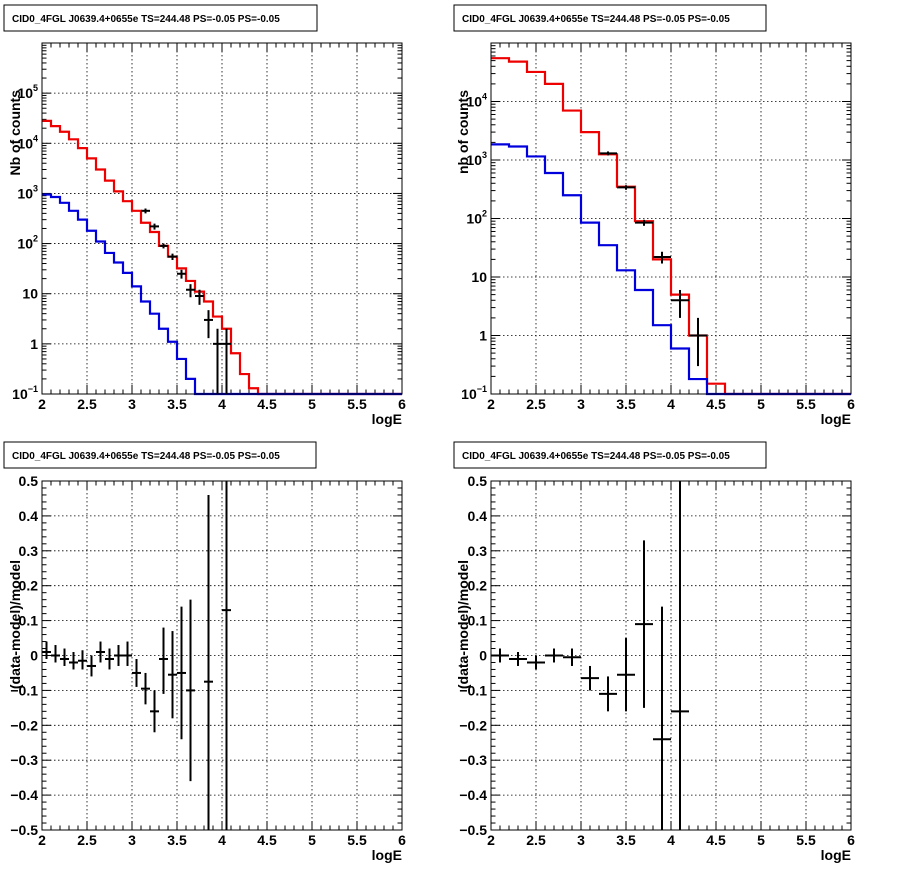 Image resolution: width=898 pixels, height=875 pixels. What do you see at coordinates (222, 257) in the screenshot?
I see `series-model` at bounding box center [222, 257].